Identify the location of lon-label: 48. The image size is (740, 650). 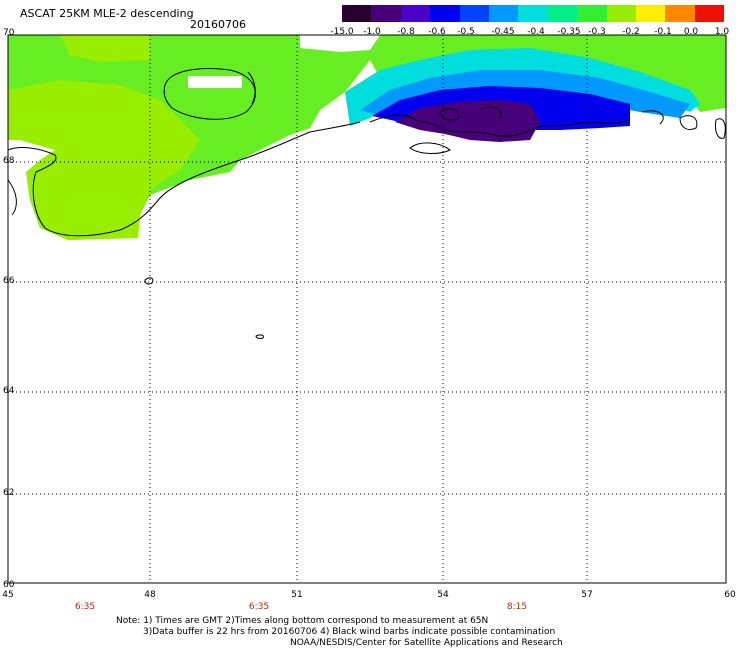
(150, 595).